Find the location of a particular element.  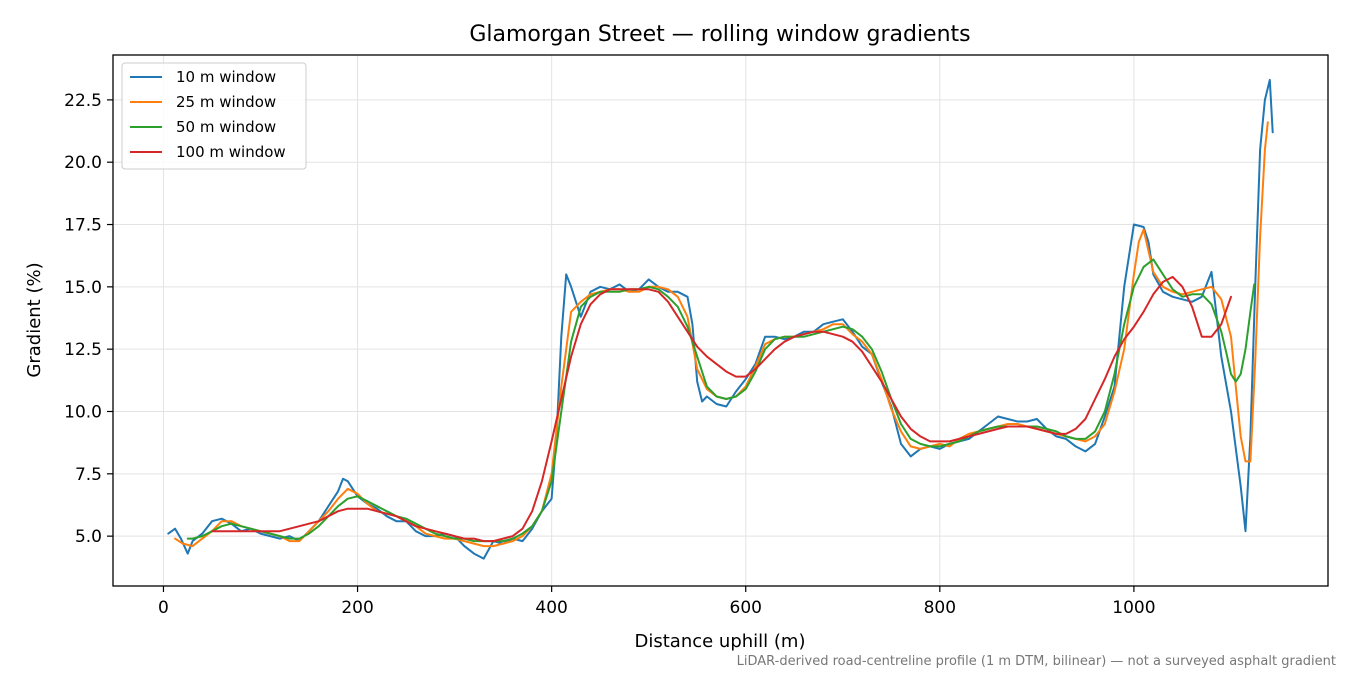

x-tick-label: 800 is located at coordinates (940, 608).